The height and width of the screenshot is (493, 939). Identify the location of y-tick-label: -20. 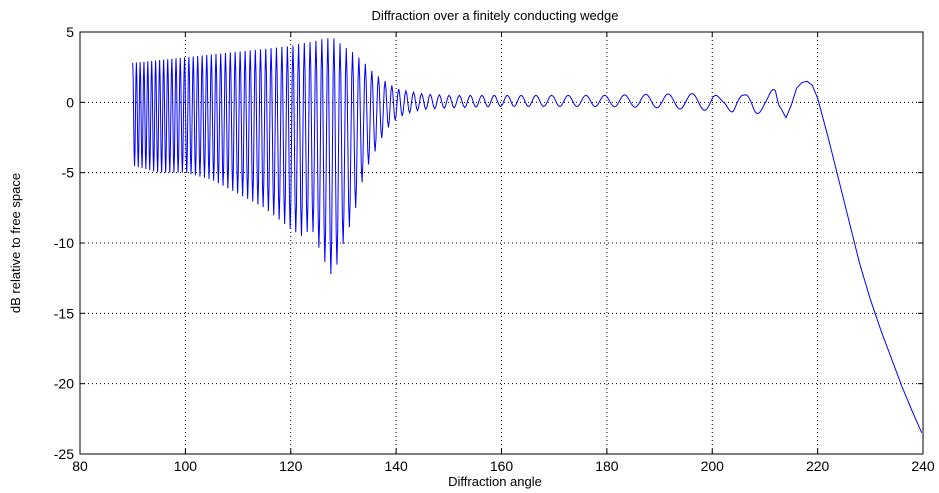
(64, 384).